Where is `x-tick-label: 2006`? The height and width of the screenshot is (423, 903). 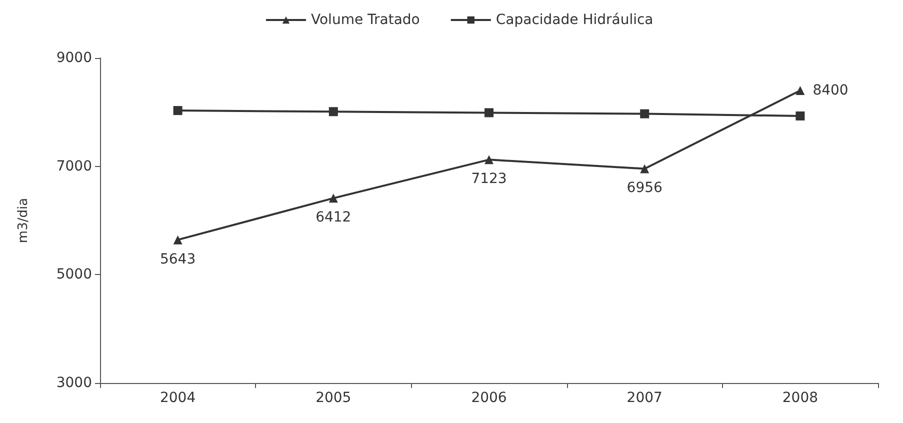 x-tick-label: 2006 is located at coordinates (489, 398).